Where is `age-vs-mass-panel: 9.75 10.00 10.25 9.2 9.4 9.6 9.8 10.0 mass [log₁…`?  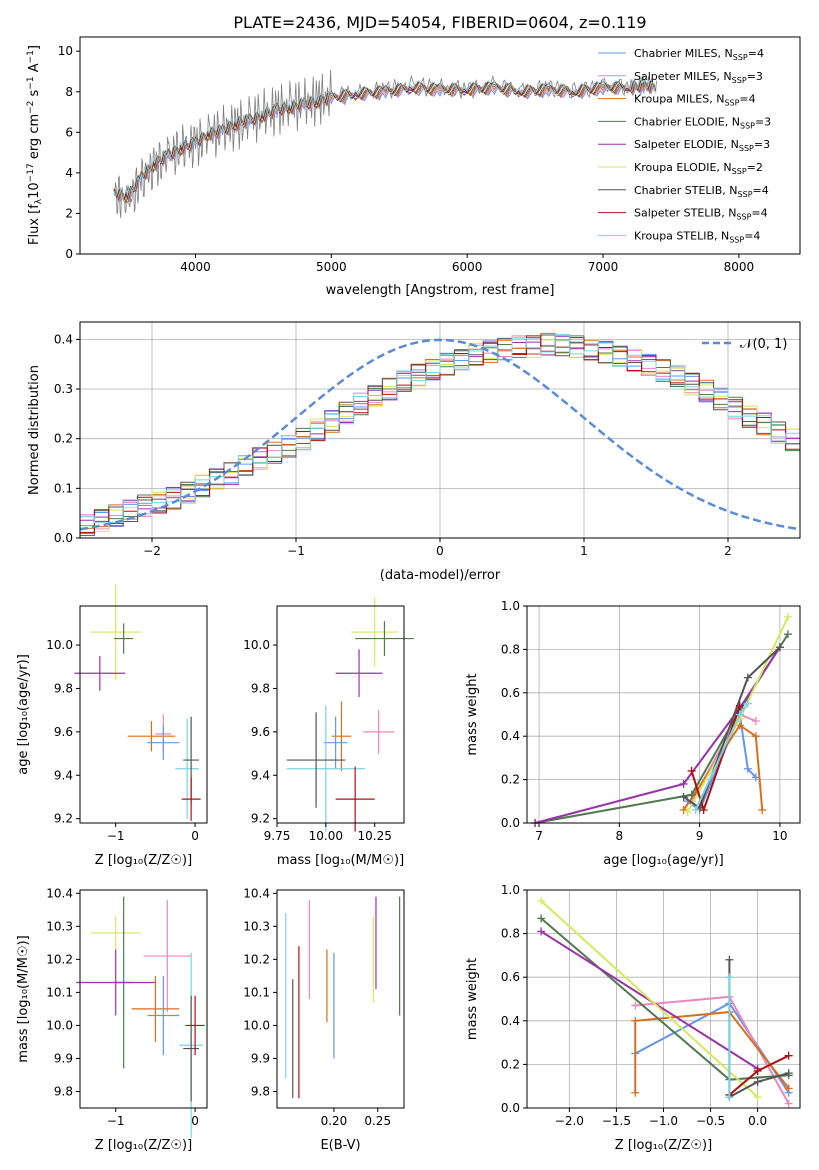 age-vs-mass-panel: 9.75 10.00 10.25 9.2 9.4 9.6 9.8 10.0 mass [log₁… is located at coordinates (328, 732).